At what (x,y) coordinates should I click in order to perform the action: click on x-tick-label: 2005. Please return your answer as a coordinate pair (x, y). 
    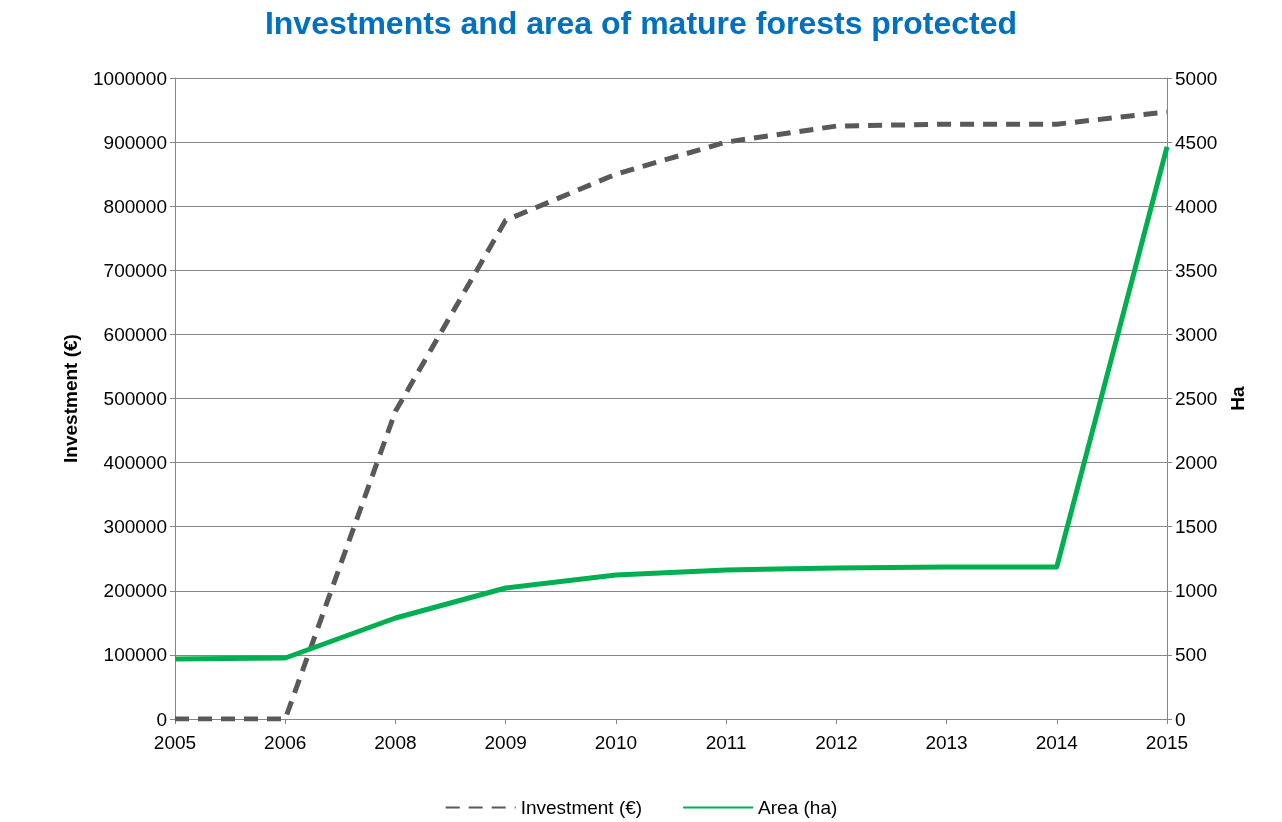
    Looking at the image, I should click on (175, 742).